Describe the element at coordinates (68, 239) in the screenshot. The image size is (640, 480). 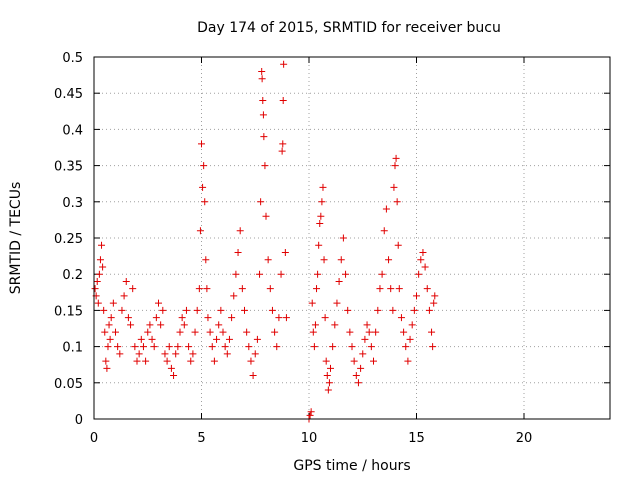
I see `y-tick-label: 0.25` at that location.